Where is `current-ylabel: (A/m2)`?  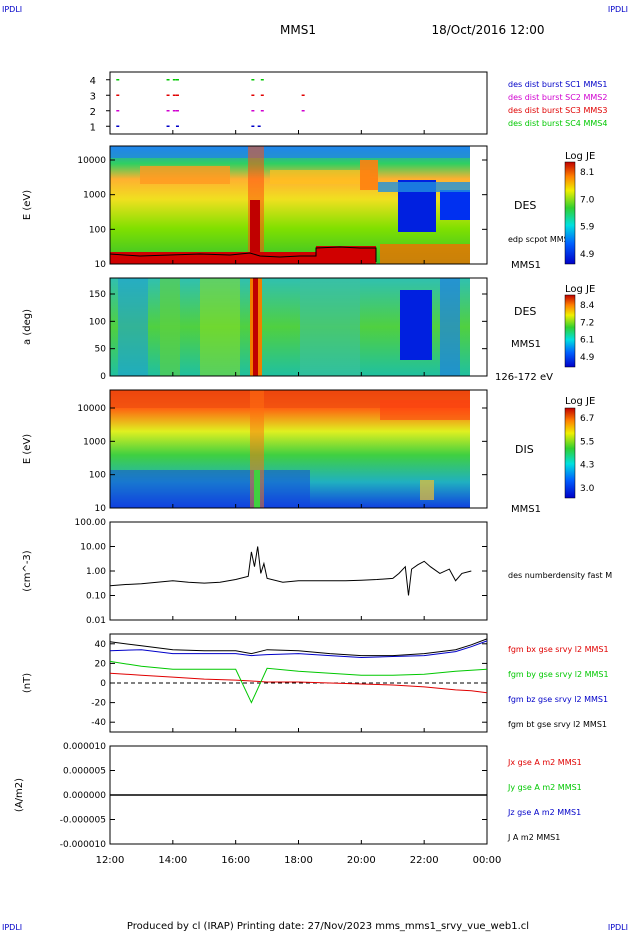 current-ylabel: (A/m2) is located at coordinates (19, 795).